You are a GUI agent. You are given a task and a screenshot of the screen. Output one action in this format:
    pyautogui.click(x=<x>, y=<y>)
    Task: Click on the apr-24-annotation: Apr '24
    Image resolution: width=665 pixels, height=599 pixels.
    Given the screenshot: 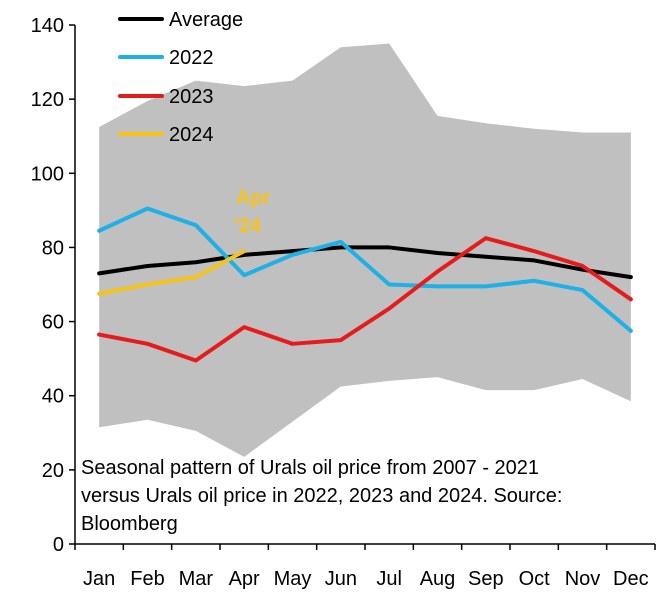 What is the action you would take?
    pyautogui.click(x=252, y=212)
    